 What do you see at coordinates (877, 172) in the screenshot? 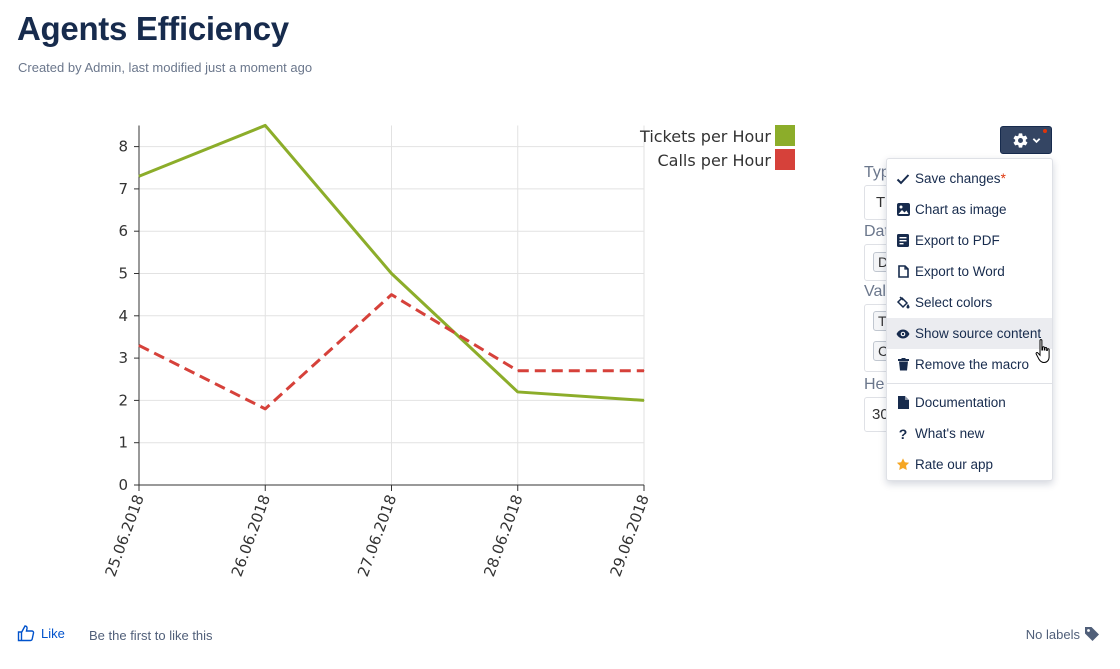
I see `chart-type-label: Typ` at bounding box center [877, 172].